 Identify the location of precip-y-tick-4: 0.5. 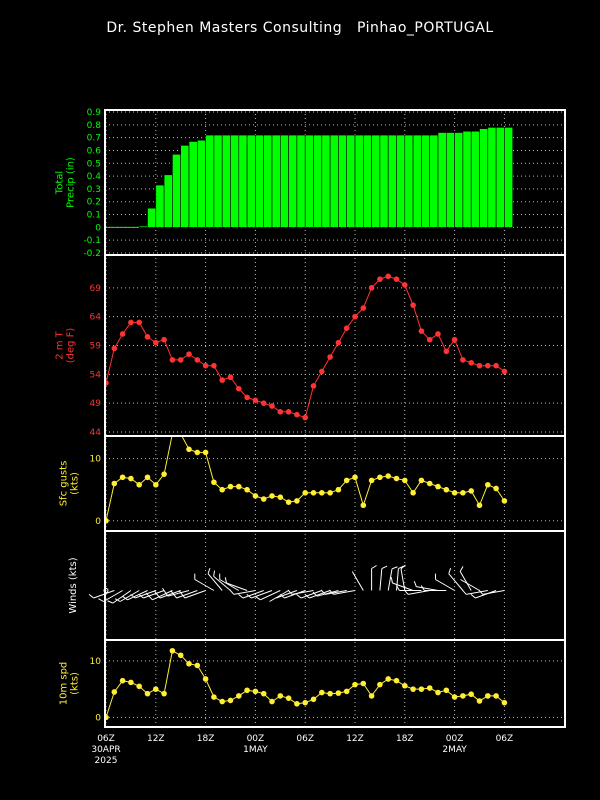
(94, 164).